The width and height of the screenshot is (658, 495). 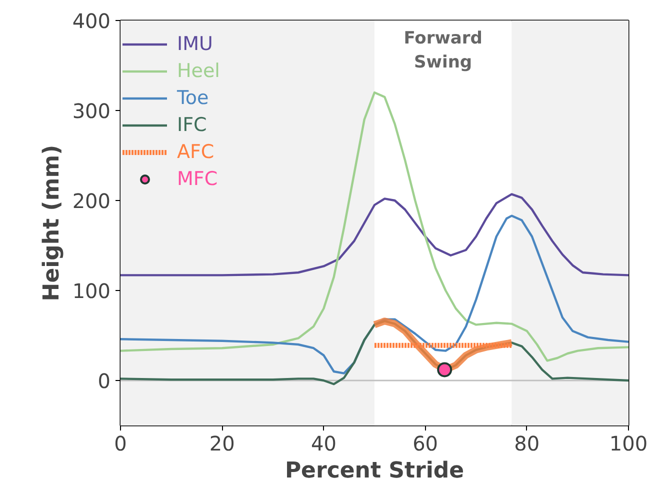 I want to click on x-tick-label: 60, so click(x=425, y=444).